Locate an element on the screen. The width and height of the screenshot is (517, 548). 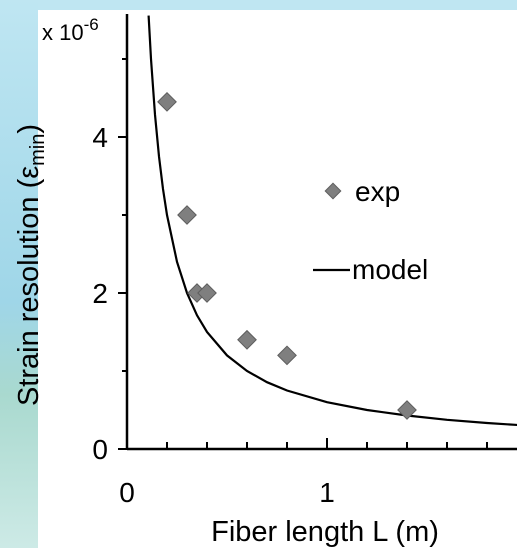
legend-model-label: model is located at coordinates (390, 269).